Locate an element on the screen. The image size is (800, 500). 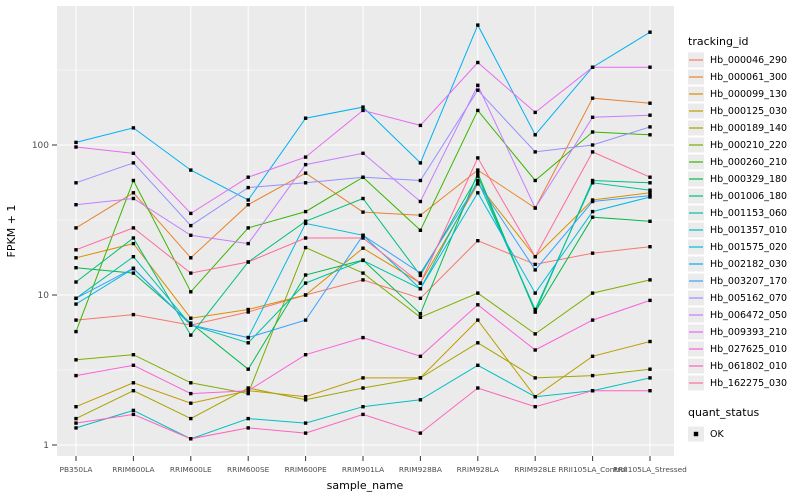
legend-label-Hb_000329_180: Hb_000329_180 is located at coordinates (748, 179).